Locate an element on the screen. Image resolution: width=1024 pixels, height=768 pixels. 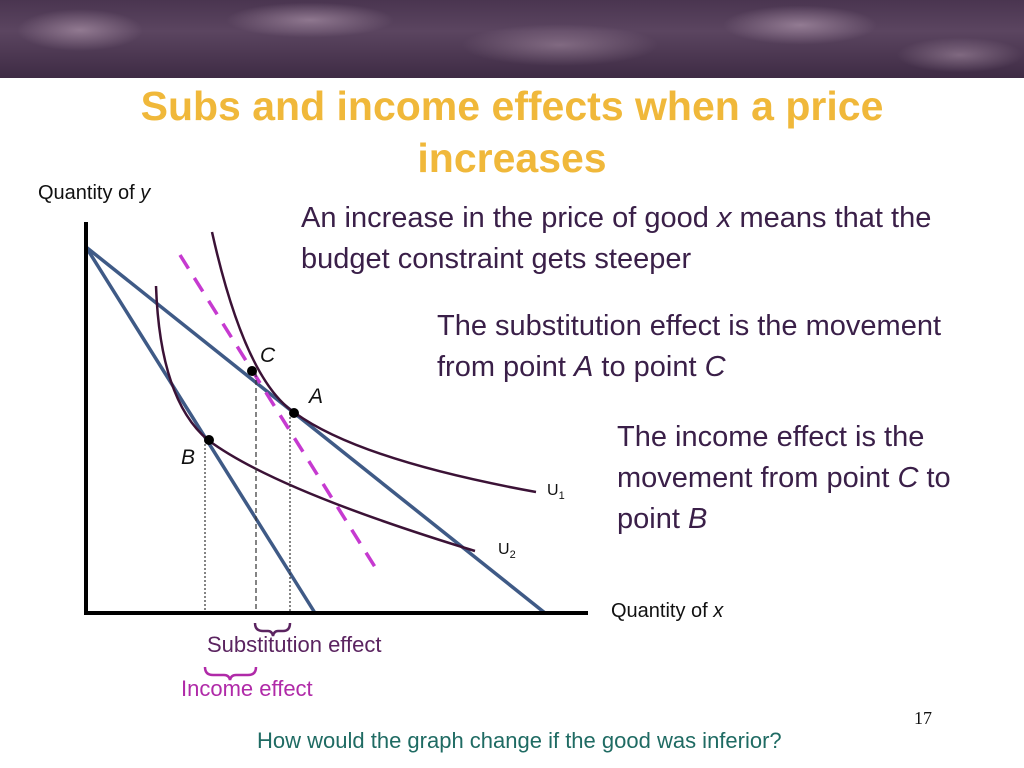
budget-text-1: An increase in the price of good is located at coordinates (509, 218).